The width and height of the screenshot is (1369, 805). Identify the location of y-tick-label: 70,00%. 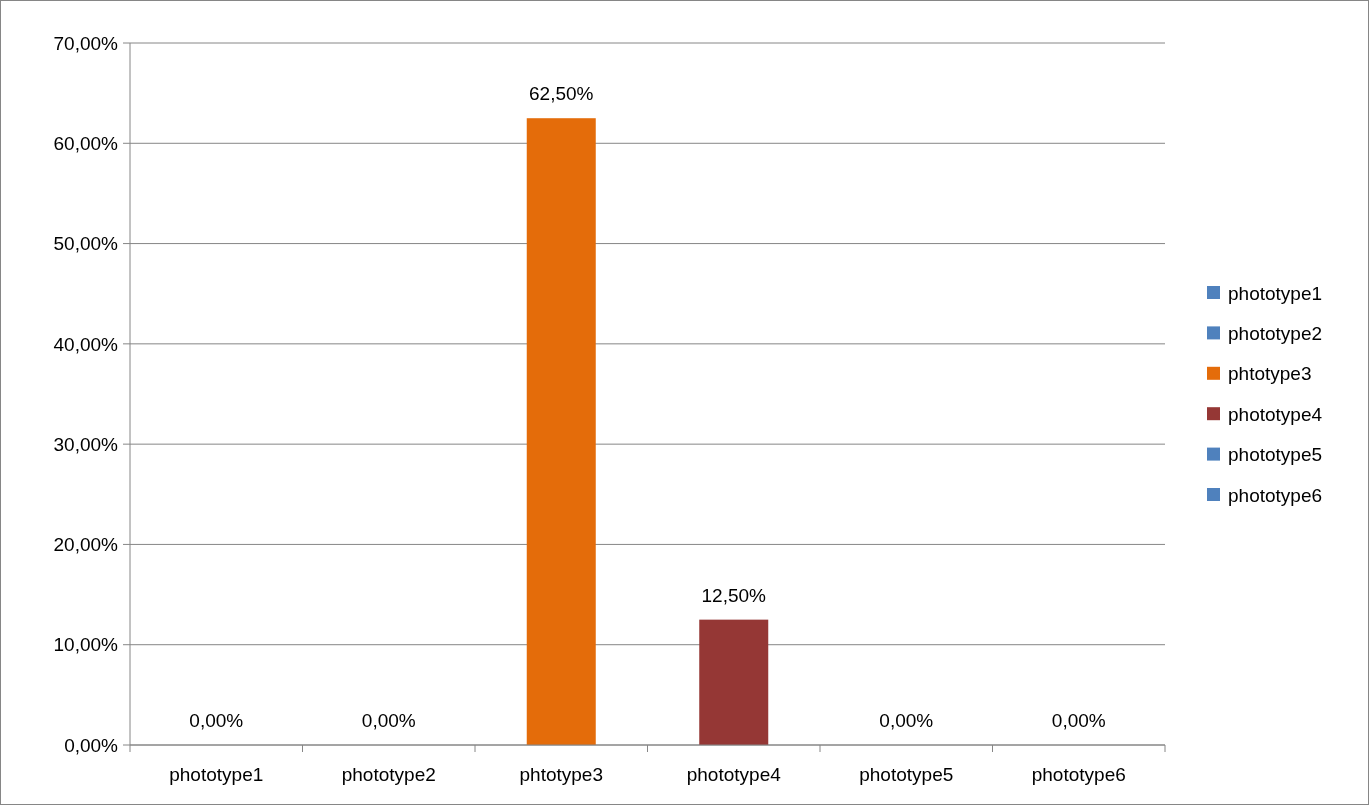
(86, 43).